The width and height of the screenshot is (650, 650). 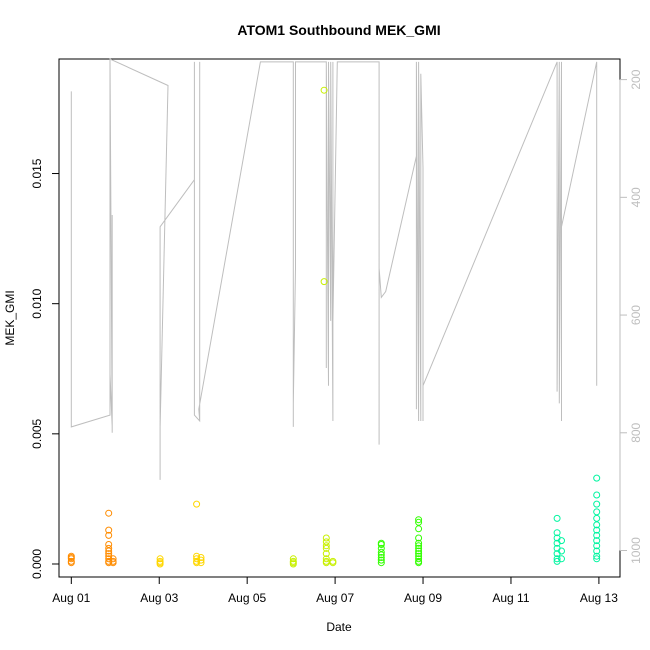 I want to click on x-tick-label: Aug 03, so click(x=159, y=598).